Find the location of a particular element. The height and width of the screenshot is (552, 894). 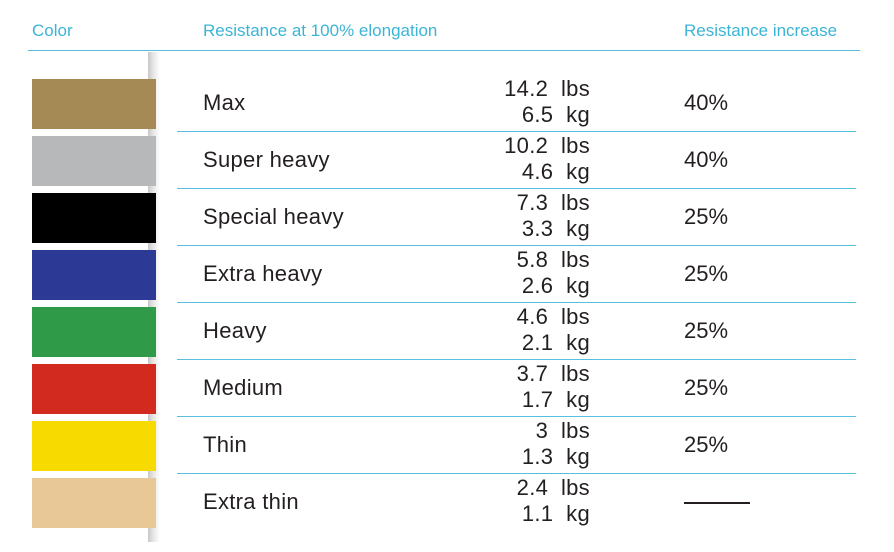

resistance-kg: 4.6 kg is located at coordinates (555, 171).